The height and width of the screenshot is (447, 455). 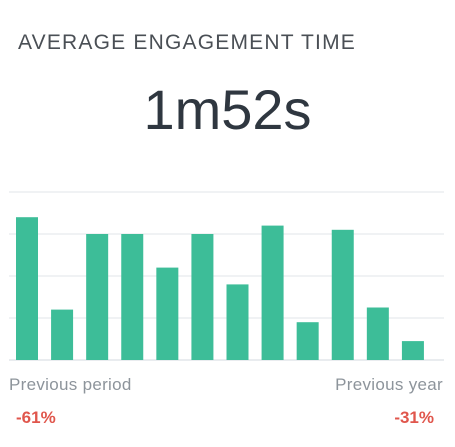 What do you see at coordinates (227, 109) in the screenshot?
I see `kpi-value: 1m52s` at bounding box center [227, 109].